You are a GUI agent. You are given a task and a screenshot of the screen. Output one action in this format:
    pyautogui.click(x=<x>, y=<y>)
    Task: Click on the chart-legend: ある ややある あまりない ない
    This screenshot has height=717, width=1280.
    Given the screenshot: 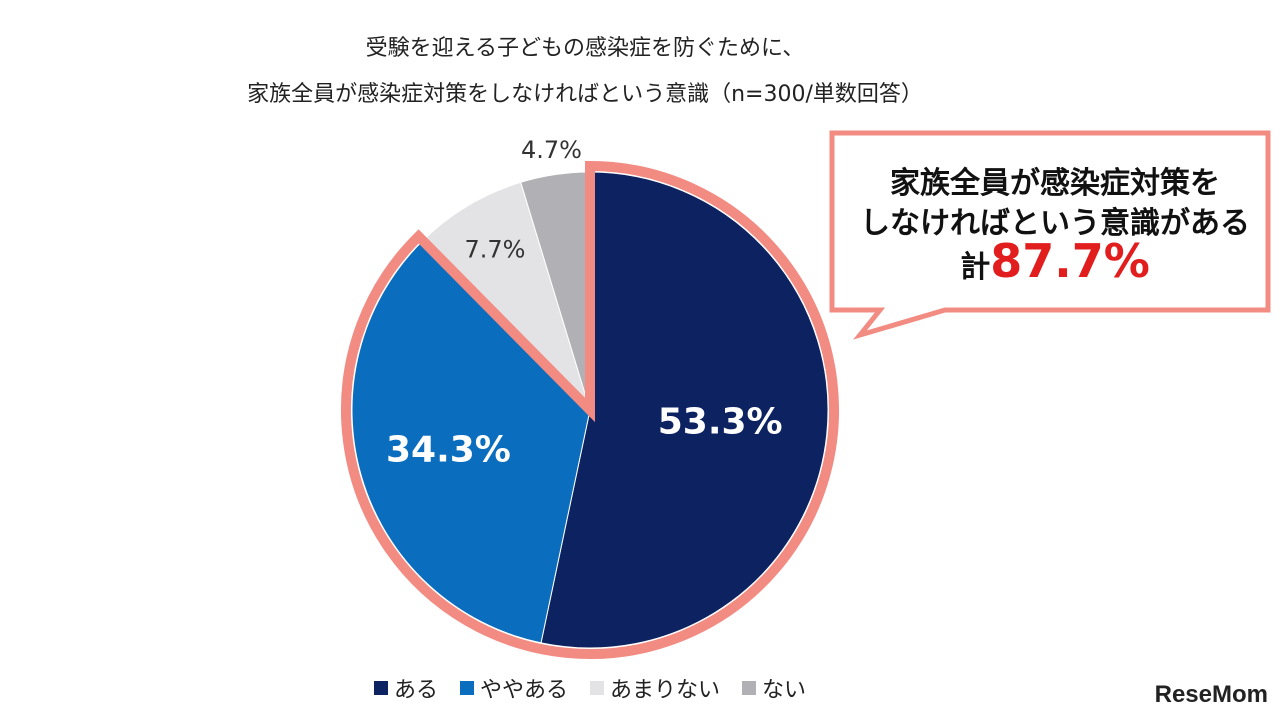 What is the action you would take?
    pyautogui.click(x=590, y=688)
    